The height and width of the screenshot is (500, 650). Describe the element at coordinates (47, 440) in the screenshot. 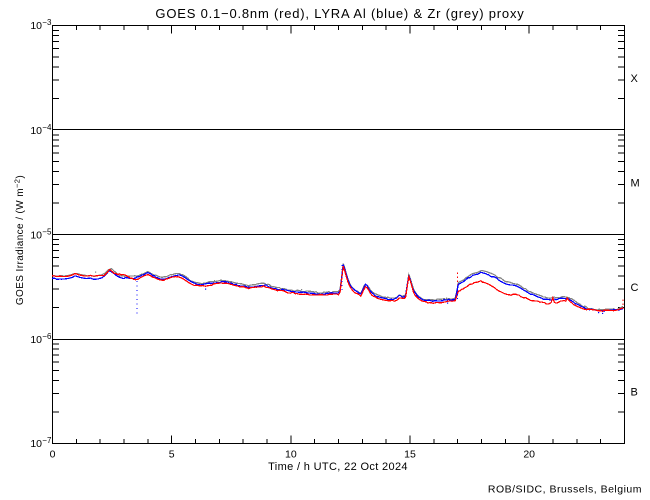

I see `svg-text: −7` at that location.